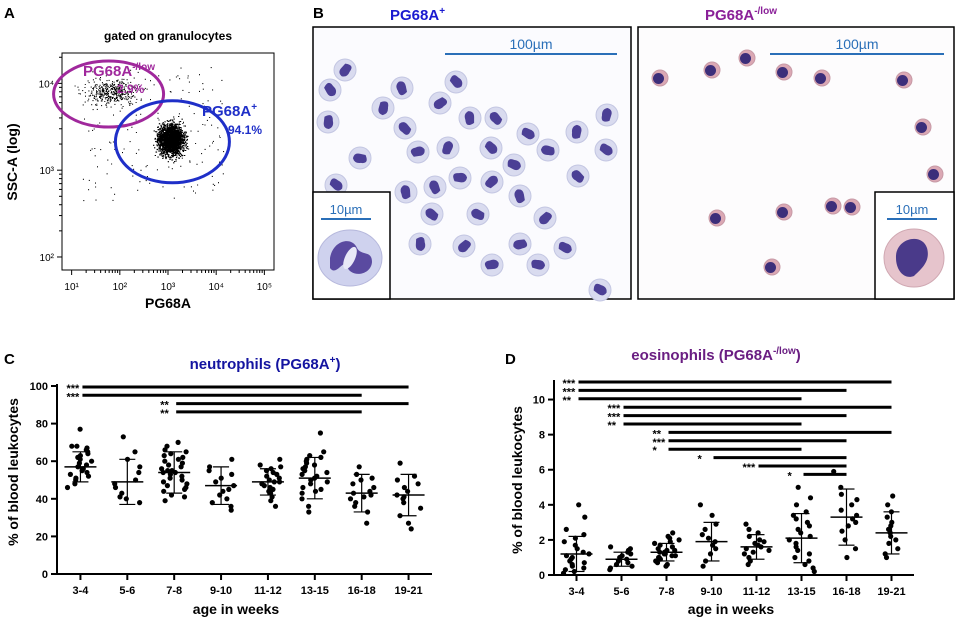 The height and width of the screenshot is (621, 957). Describe the element at coordinates (530, 44) in the screenshot. I see `scale-label-100um-left: 100µm` at that location.